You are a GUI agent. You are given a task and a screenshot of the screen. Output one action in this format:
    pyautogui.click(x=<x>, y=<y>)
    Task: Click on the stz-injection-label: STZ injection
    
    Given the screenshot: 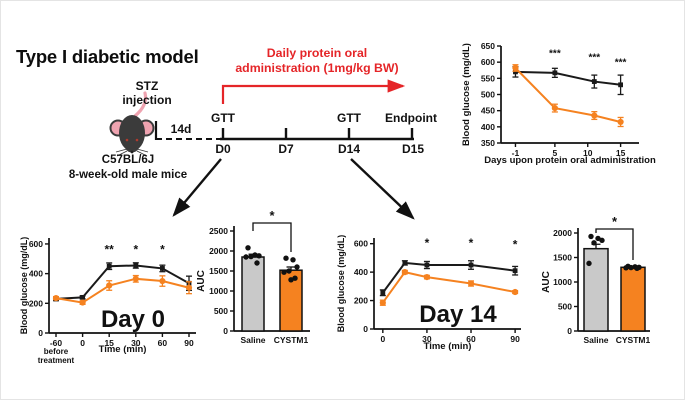 What is the action you would take?
    pyautogui.click(x=147, y=93)
    